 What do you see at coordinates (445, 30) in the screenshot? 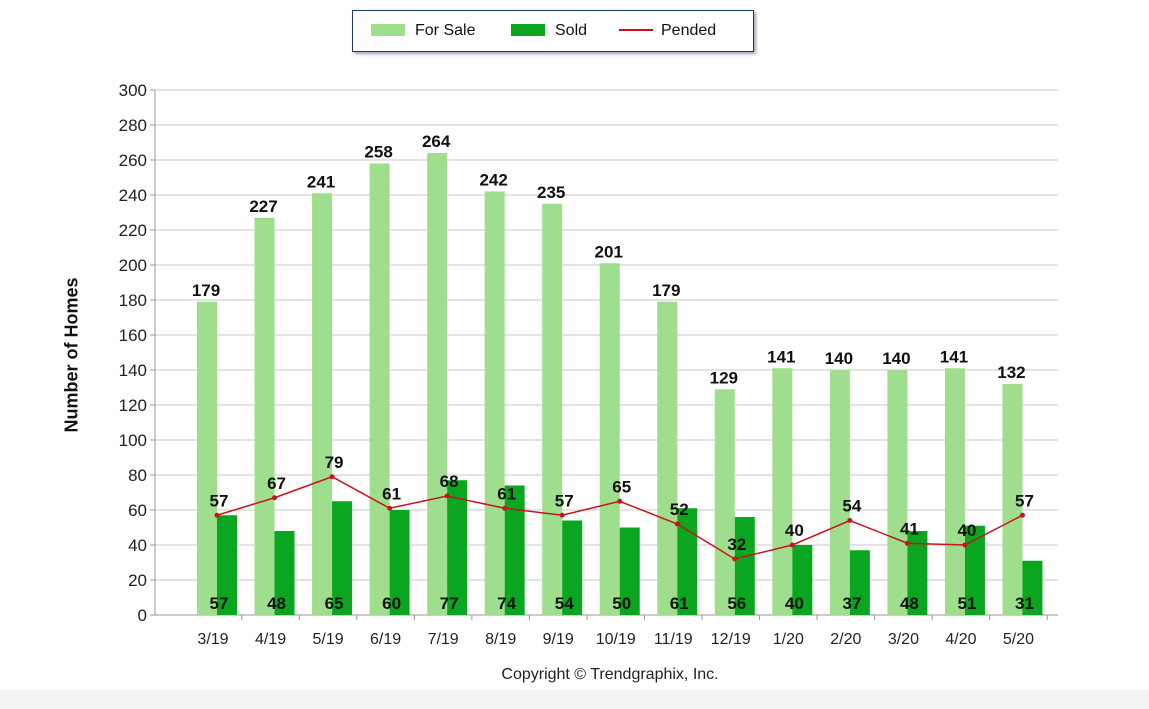
I see `legend-label-for-sale: For Sale` at bounding box center [445, 30].